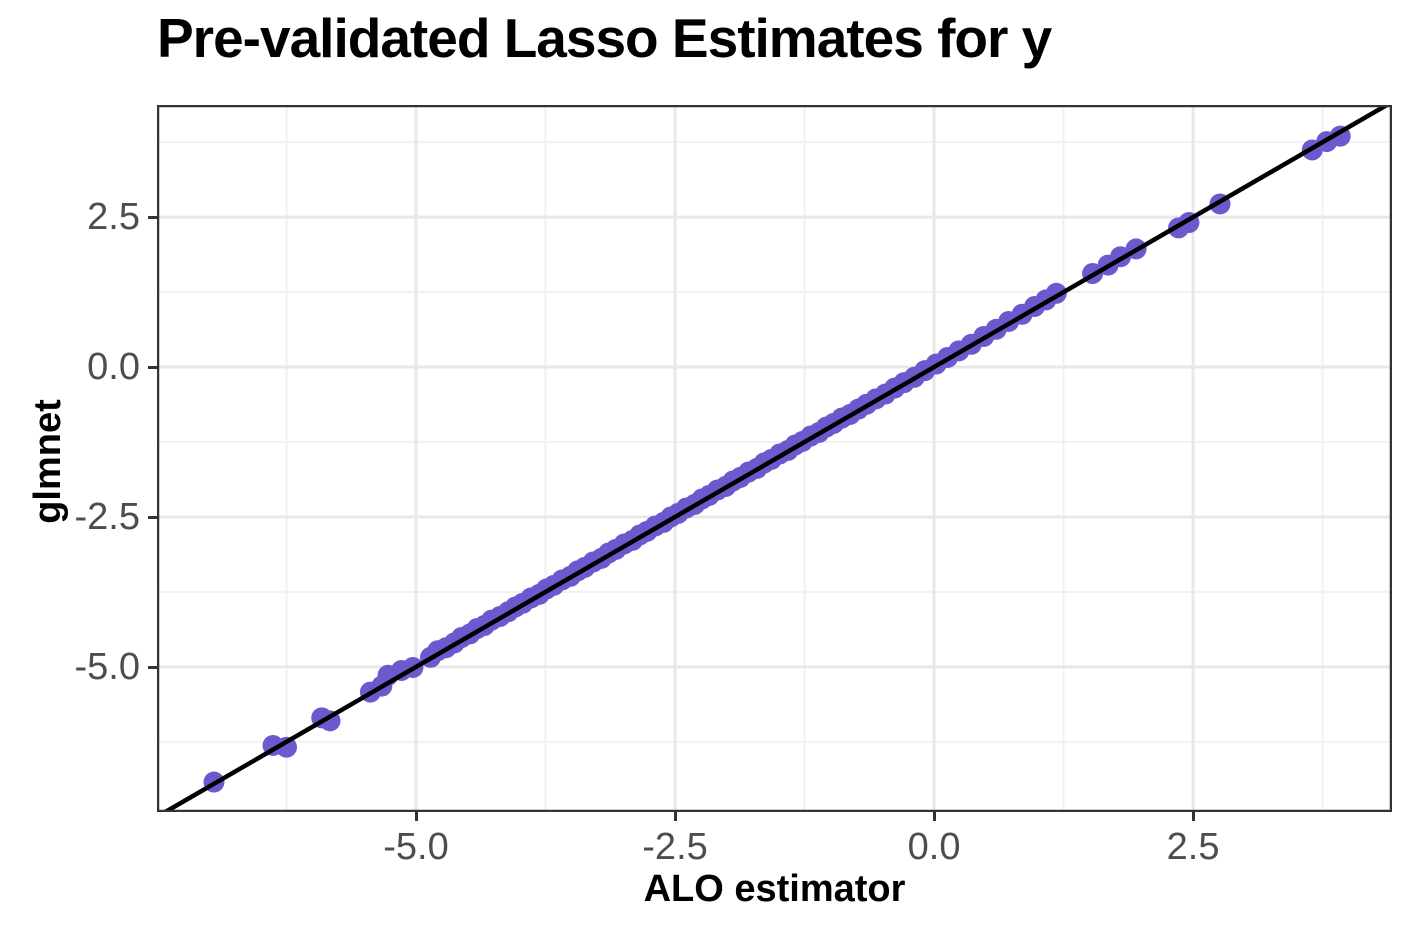 The image size is (1417, 944). I want to click on y-tick-label: 2.5, so click(113, 217).